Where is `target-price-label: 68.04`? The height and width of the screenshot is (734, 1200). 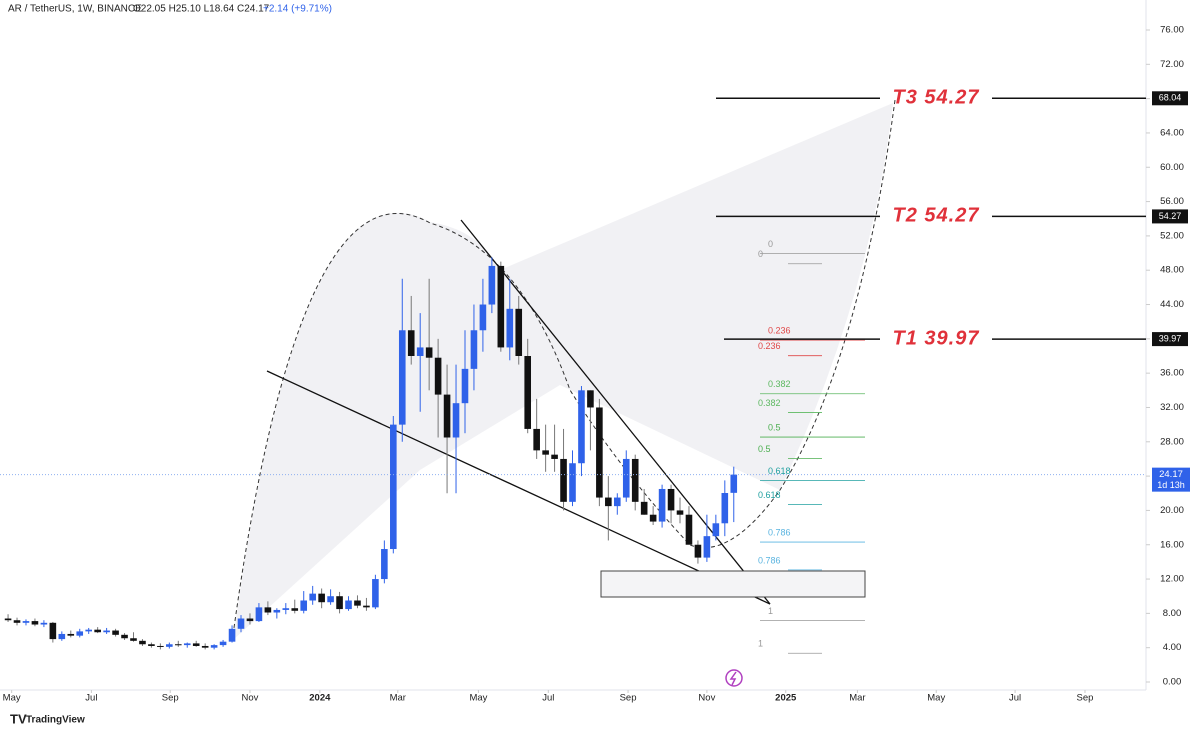 target-price-label: 68.04 is located at coordinates (1170, 98).